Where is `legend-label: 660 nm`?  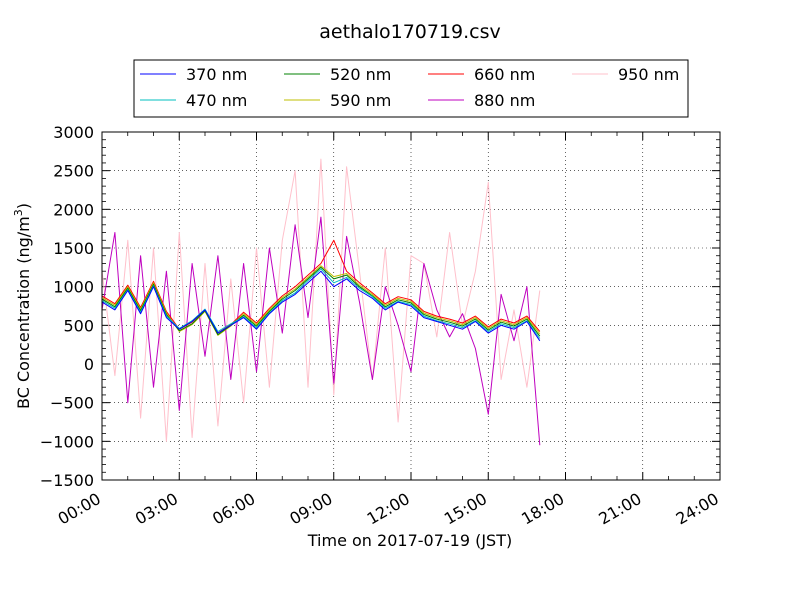 legend-label: 660 nm is located at coordinates (504, 74).